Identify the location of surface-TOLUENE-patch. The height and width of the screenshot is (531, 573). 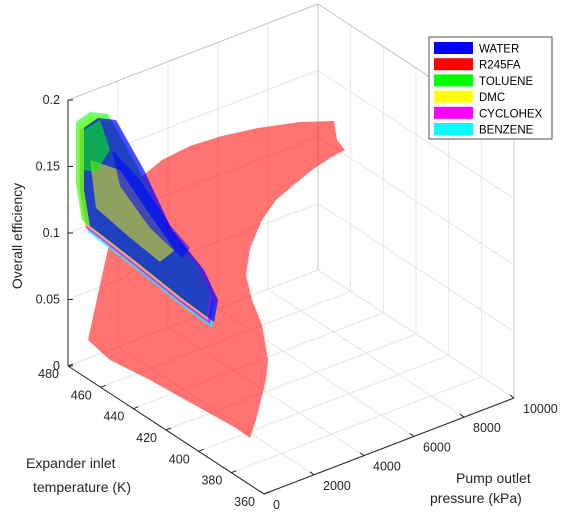
(97, 146).